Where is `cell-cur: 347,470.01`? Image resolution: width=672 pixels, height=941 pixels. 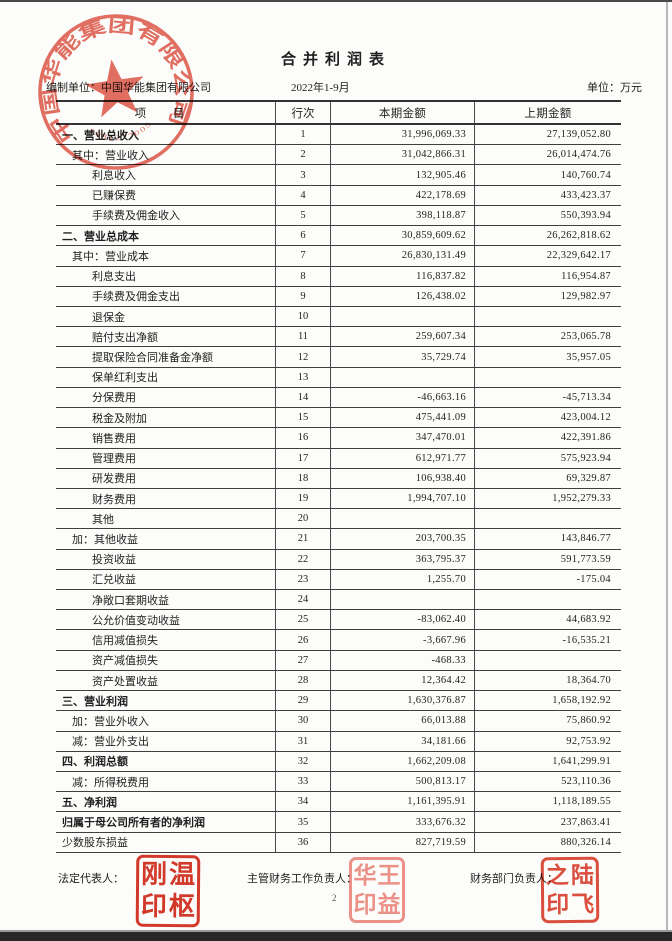 cell-cur: 347,470.01 is located at coordinates (403, 438).